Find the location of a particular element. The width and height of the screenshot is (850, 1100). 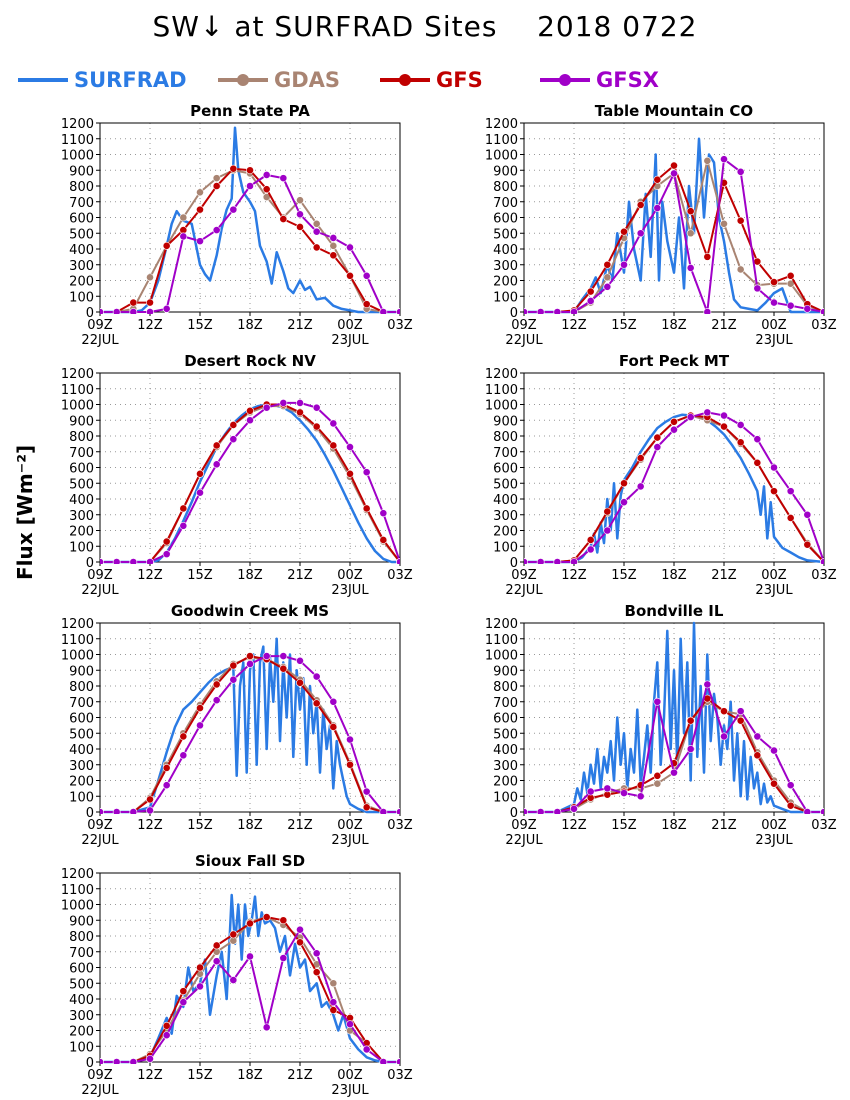

legend-label-gfs: GFS is located at coordinates (459, 80).